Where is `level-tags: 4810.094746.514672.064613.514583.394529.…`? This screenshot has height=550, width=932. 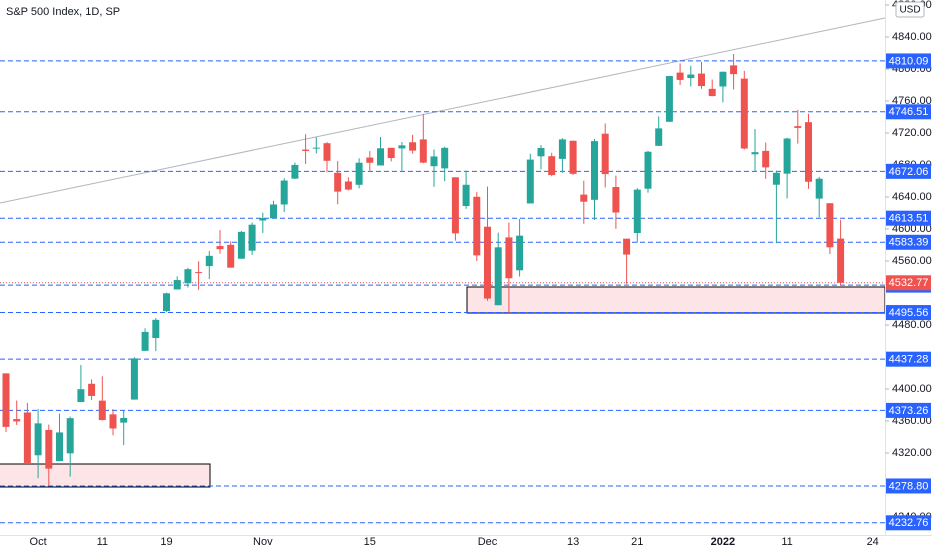
level-tags: 4810.094746.514672.064613.514583.394529.… is located at coordinates (908, 292).